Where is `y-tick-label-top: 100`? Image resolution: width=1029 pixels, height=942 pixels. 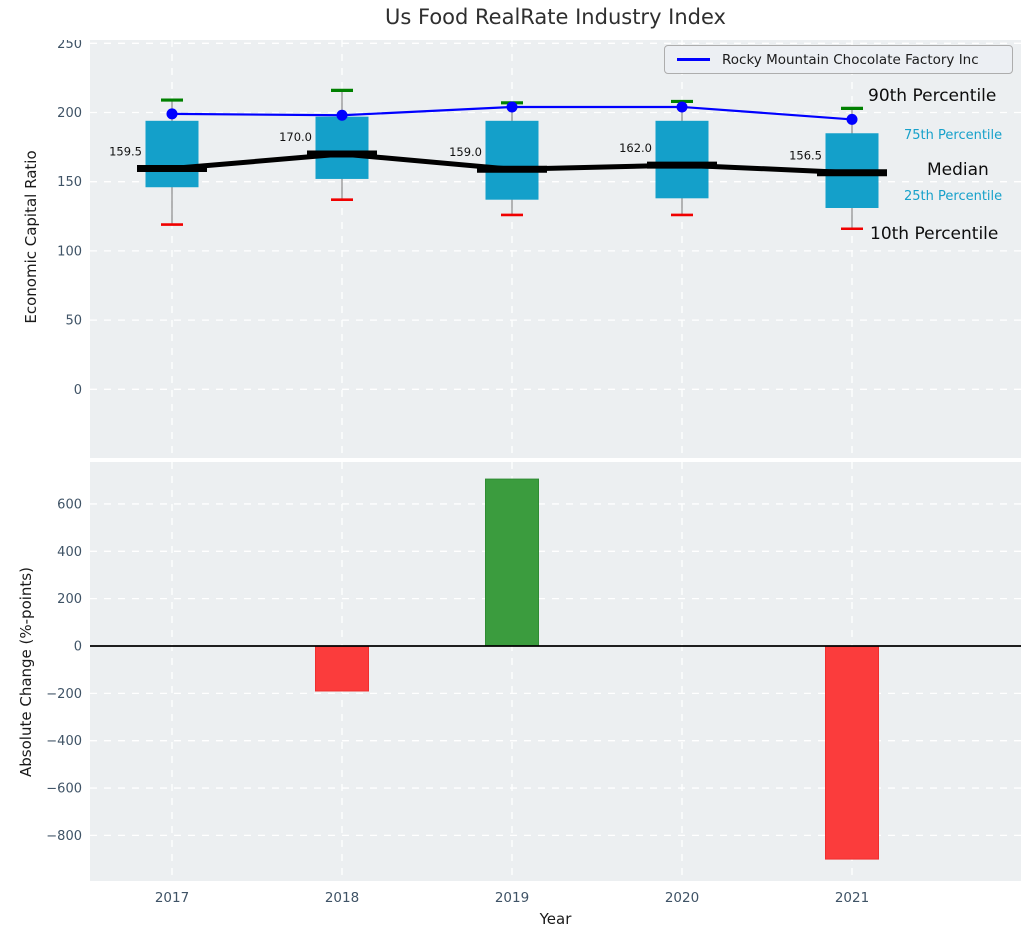
y-tick-label-top: 100 is located at coordinates (69, 251).